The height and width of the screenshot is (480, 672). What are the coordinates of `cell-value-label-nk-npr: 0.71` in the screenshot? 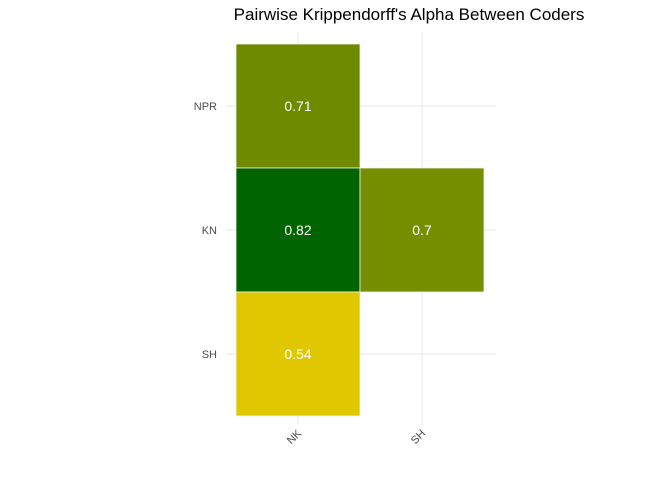 It's located at (297, 106).